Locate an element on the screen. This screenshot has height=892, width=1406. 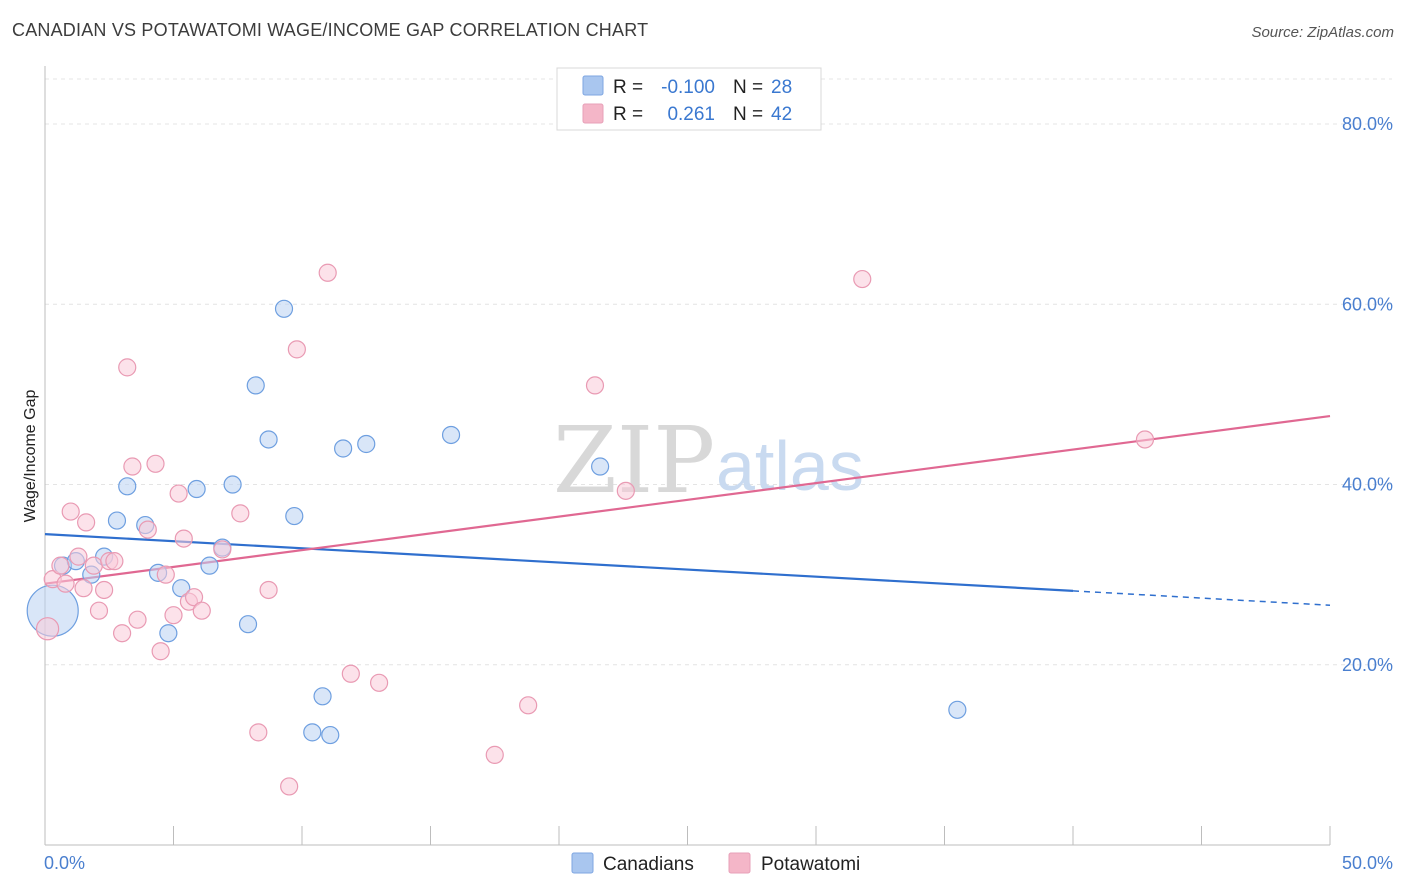
bottom-legend-swatch-canadians is located at coordinates (582, 863).